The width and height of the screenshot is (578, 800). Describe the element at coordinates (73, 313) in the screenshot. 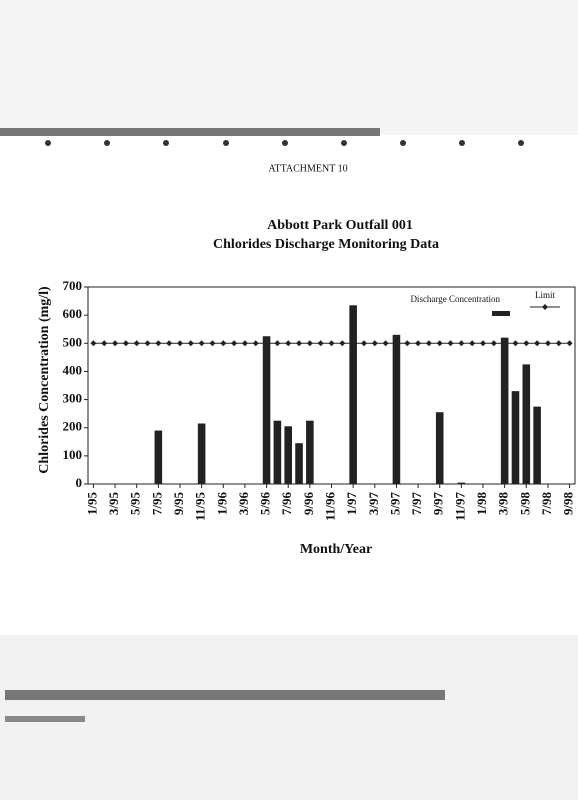

I see `y-tick-label: 600` at that location.